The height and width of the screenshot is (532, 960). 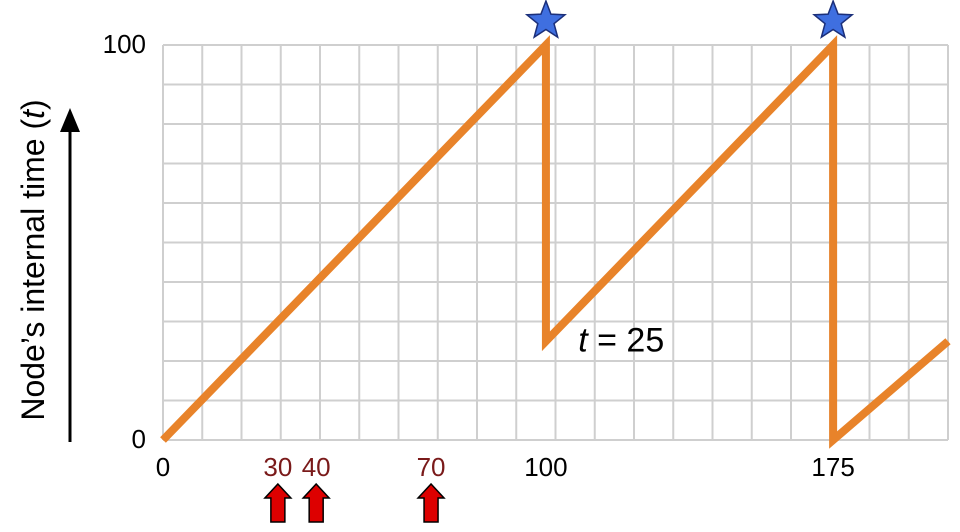 I want to click on x-tick-label: 100, so click(x=545, y=467).